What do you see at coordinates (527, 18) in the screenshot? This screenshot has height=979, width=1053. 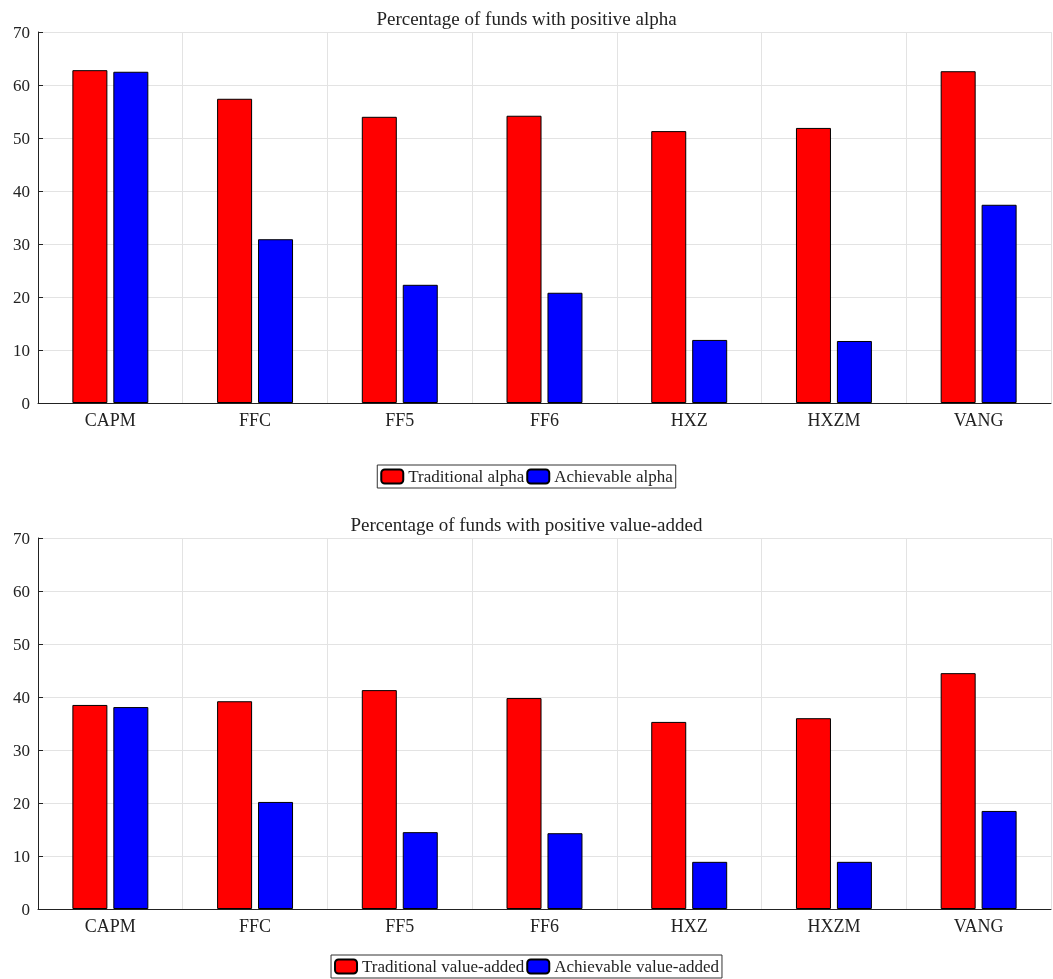 I see `chart-title: Percentage of funds with positive alpha` at bounding box center [527, 18].